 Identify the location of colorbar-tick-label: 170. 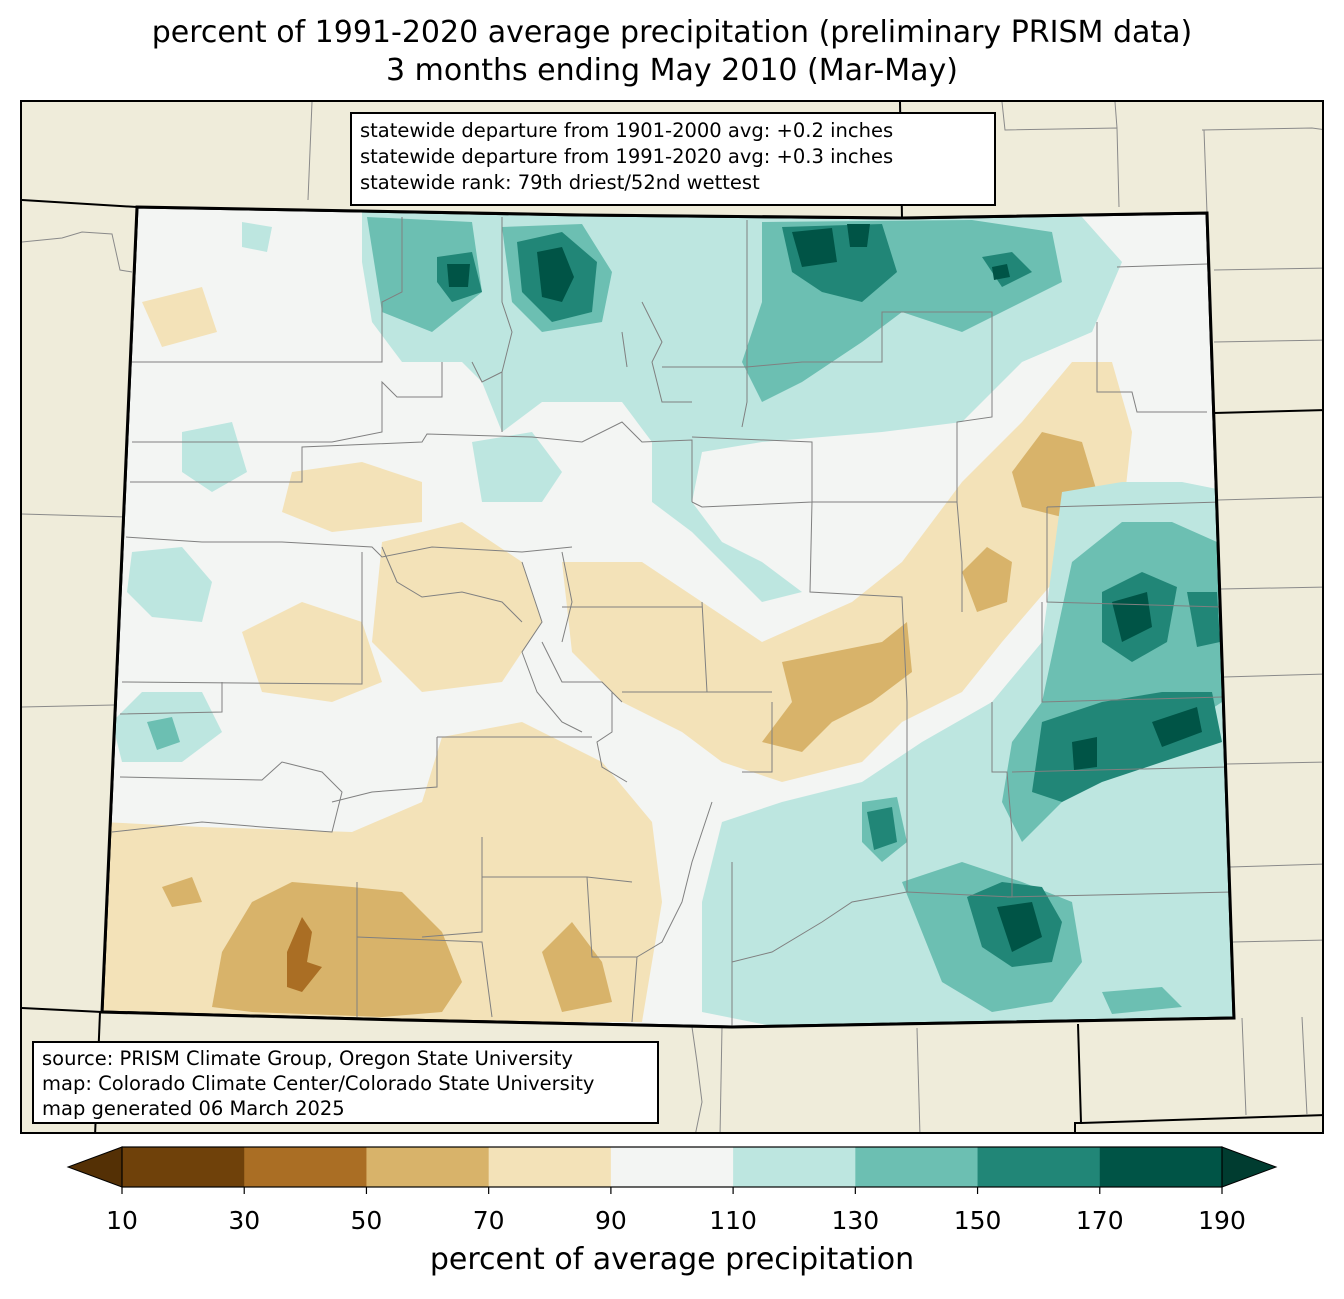
(1100, 1220).